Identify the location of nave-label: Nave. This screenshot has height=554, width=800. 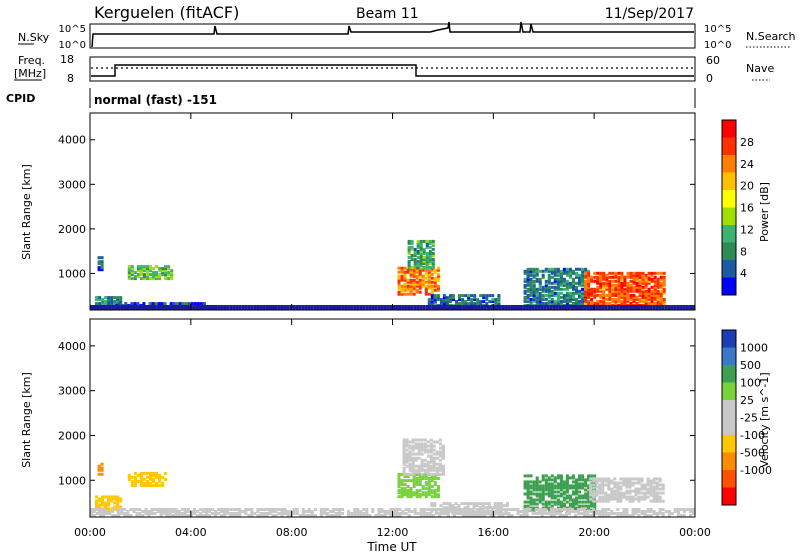
(760, 68).